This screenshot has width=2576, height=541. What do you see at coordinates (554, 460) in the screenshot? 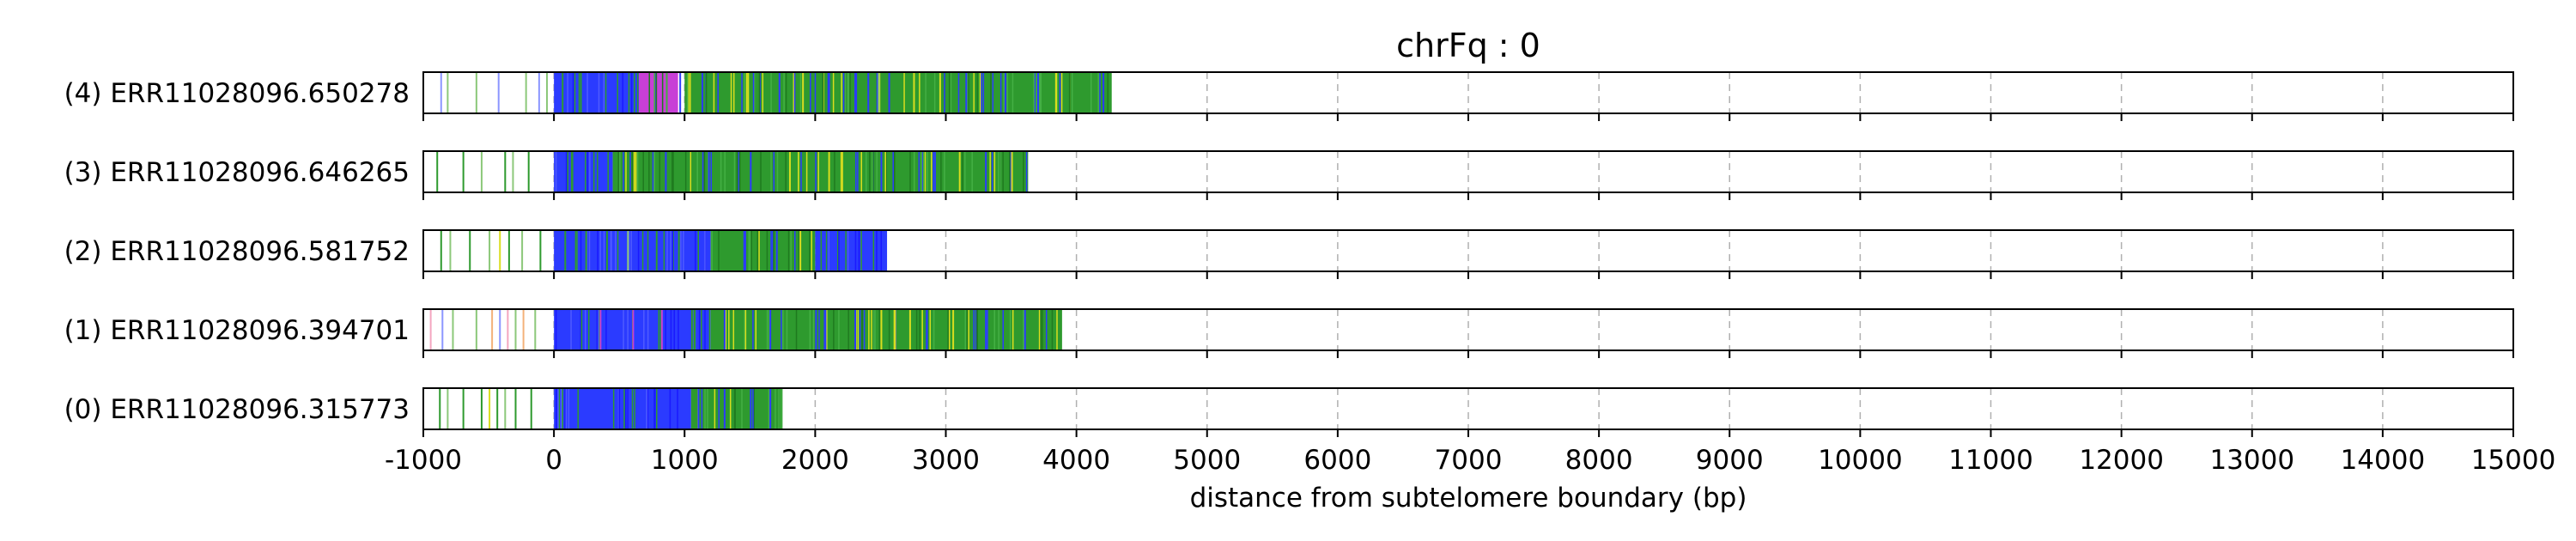
I see `x-tick-label: 0` at bounding box center [554, 460].